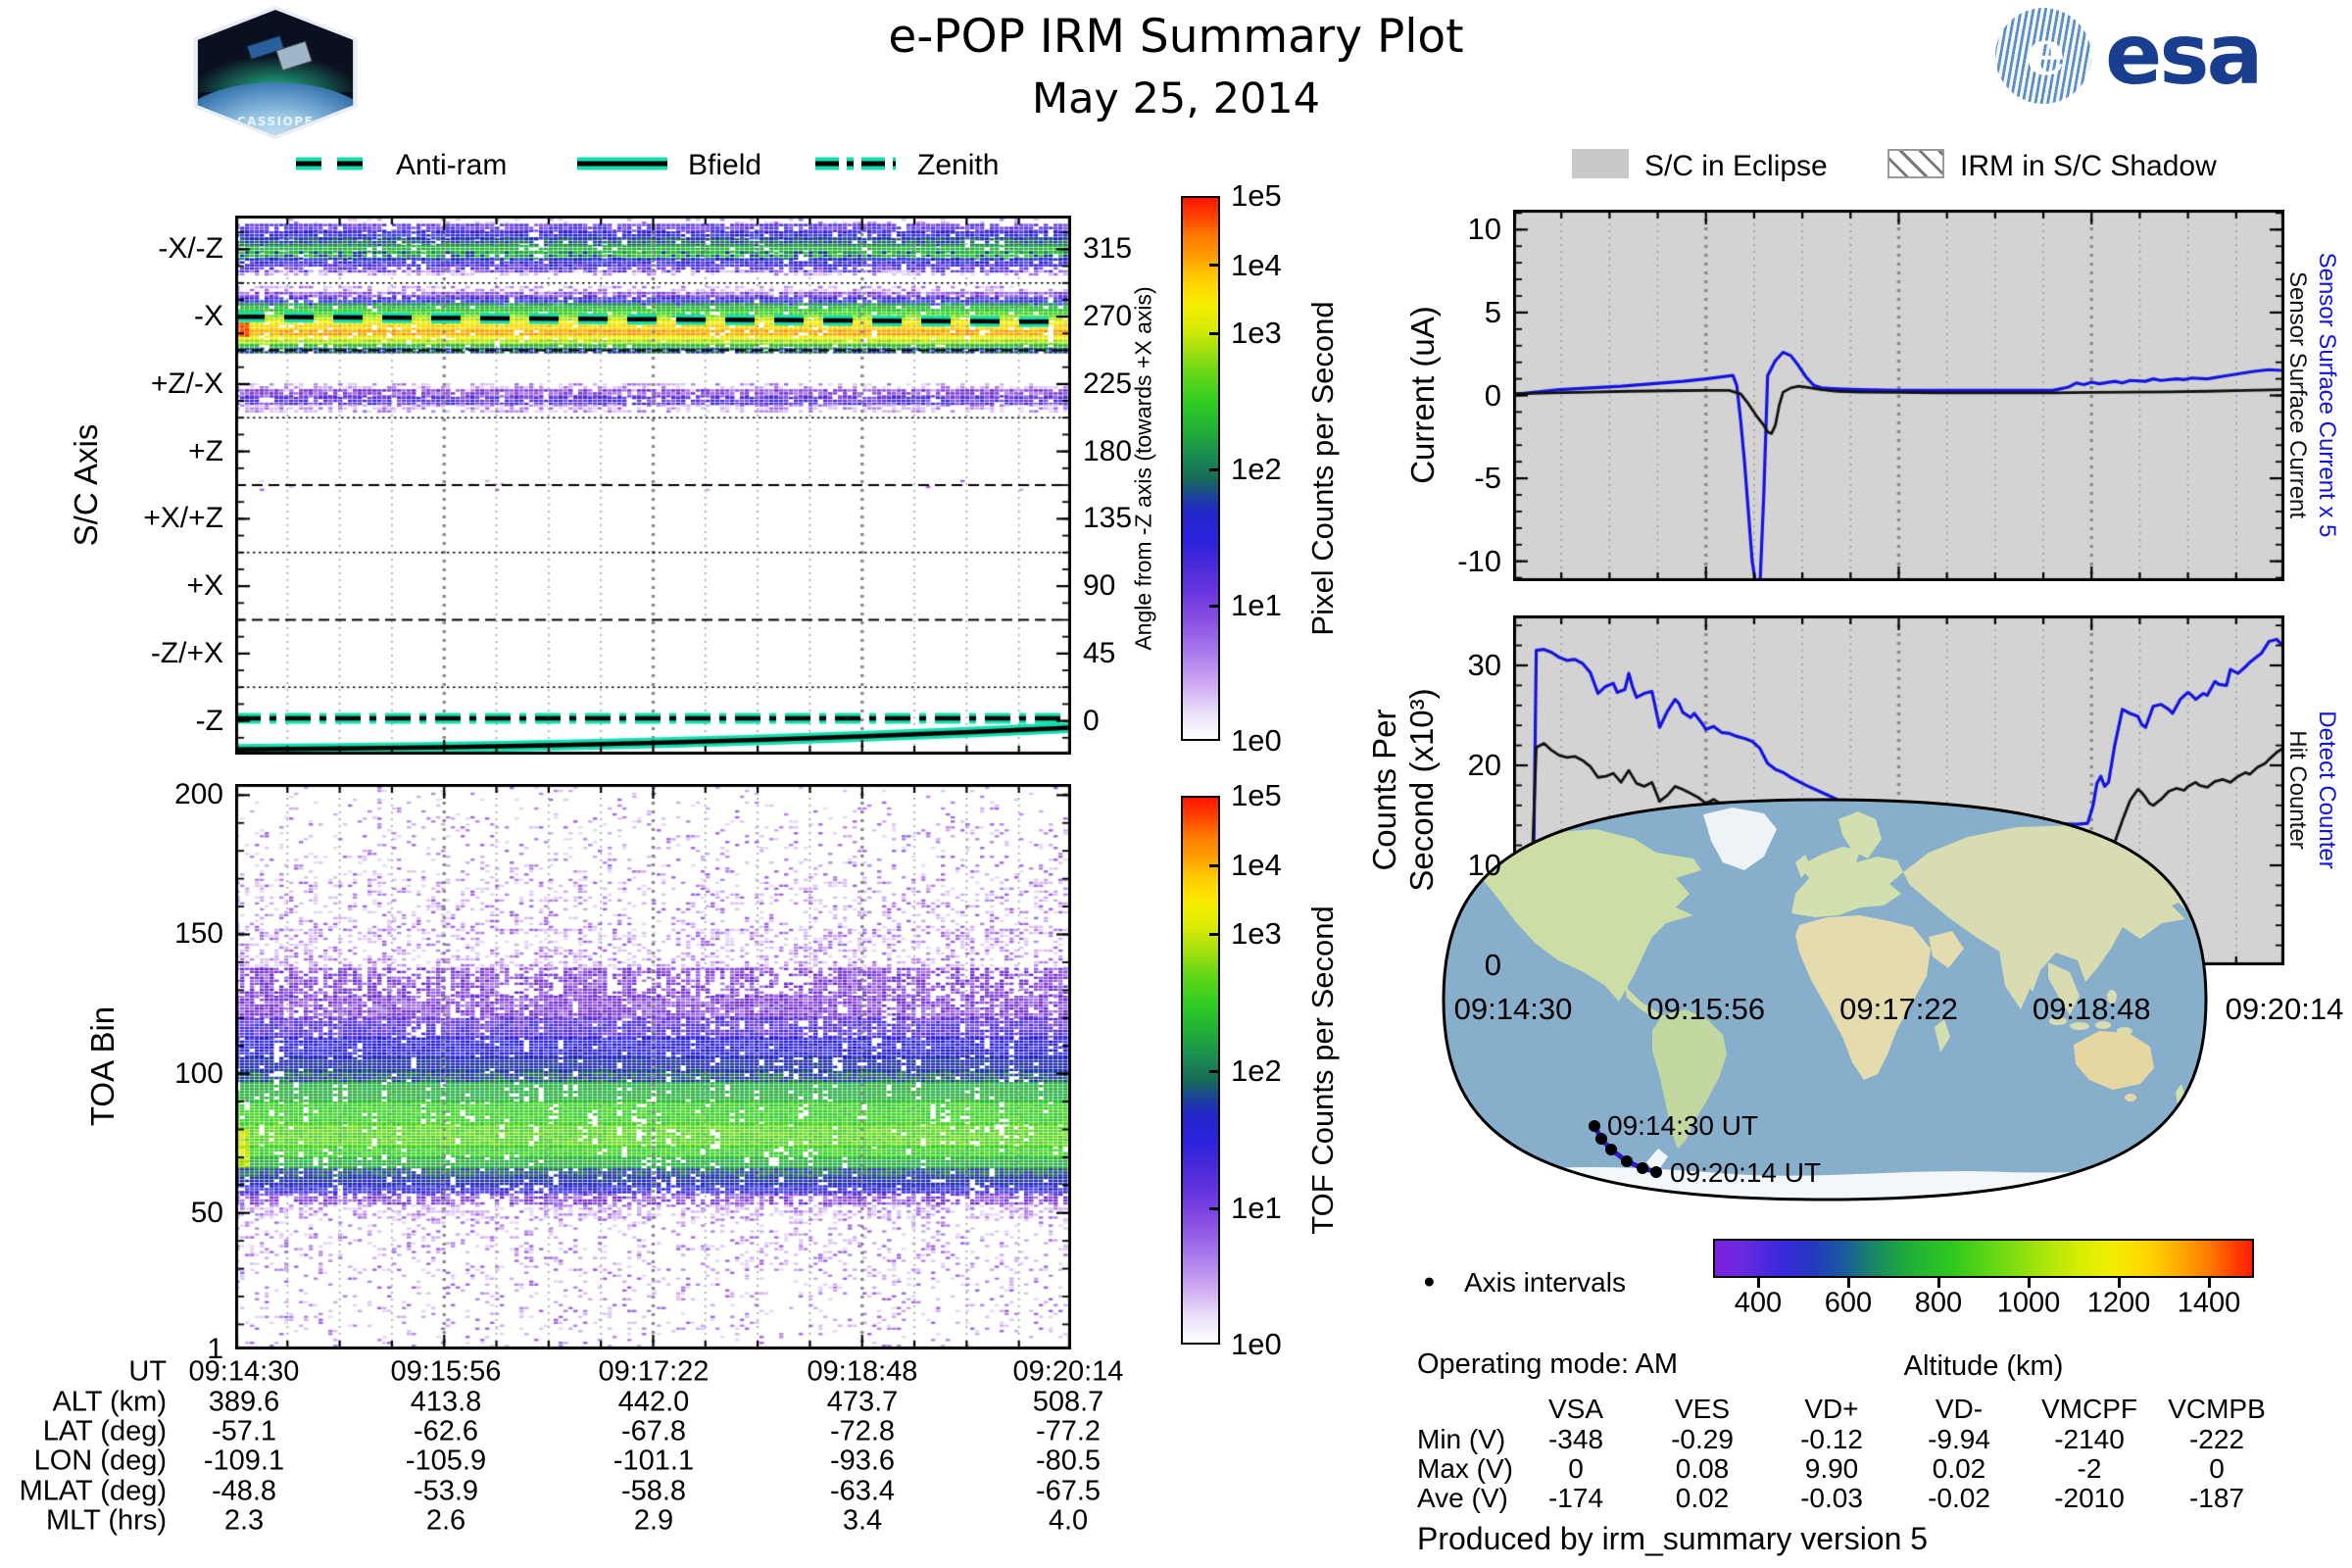 The width and height of the screenshot is (2352, 1568). Describe the element at coordinates (1702, 1409) in the screenshot. I see `volt-header-VES: VES` at that location.